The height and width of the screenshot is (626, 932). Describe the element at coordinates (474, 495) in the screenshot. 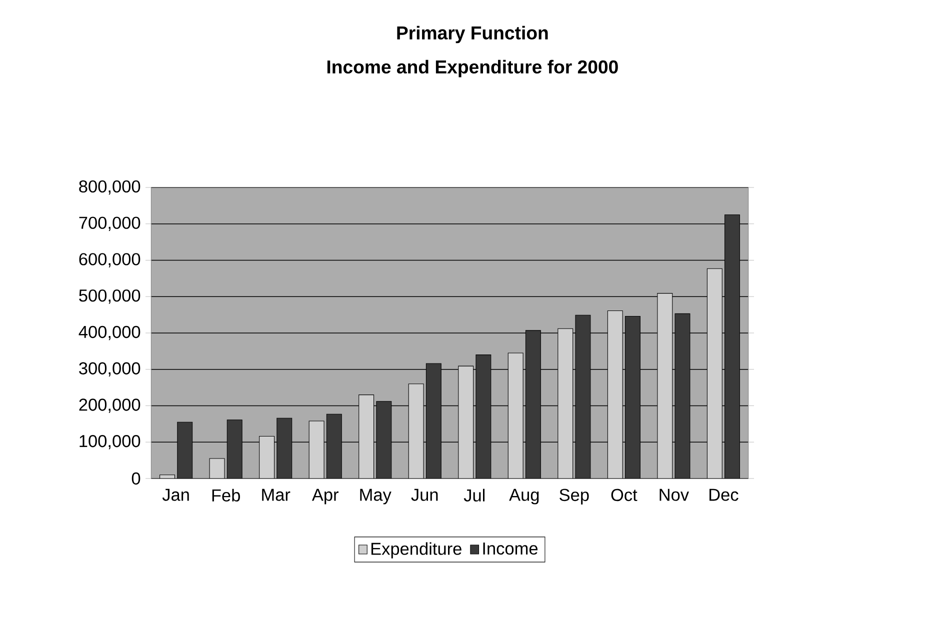

I see `x-tick-label: Jul` at that location.